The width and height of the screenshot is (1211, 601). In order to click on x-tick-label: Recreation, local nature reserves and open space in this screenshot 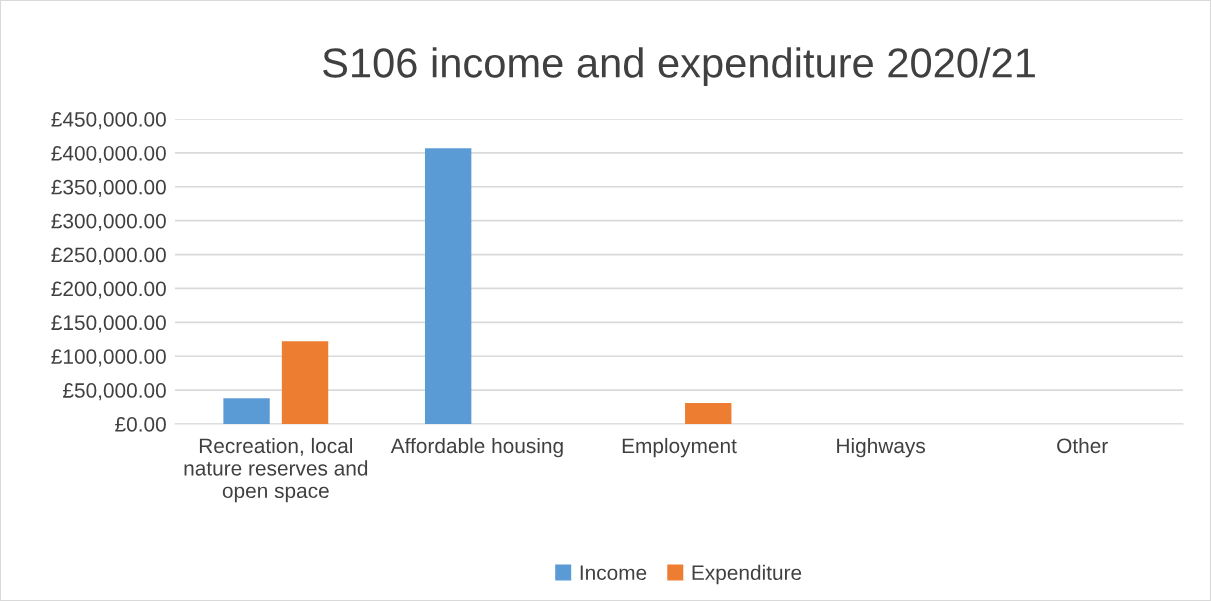, I will do `click(276, 470)`.